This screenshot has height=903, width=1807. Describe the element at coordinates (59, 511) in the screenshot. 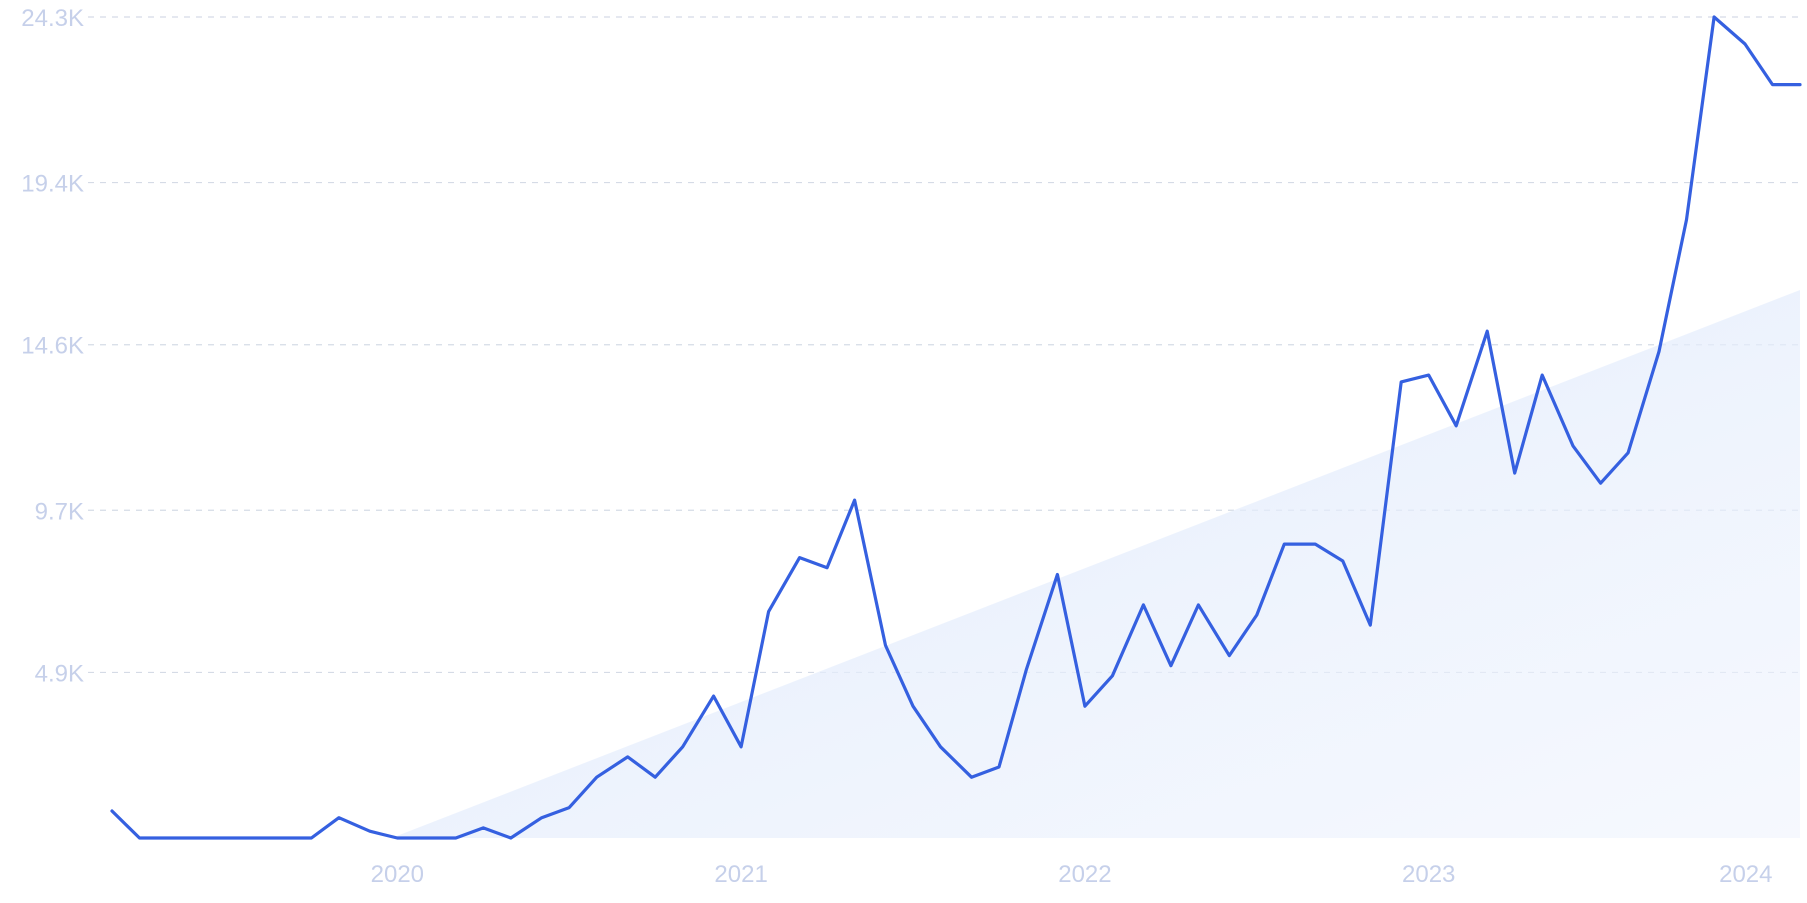

I see `y-tick-label: 9.7K` at that location.